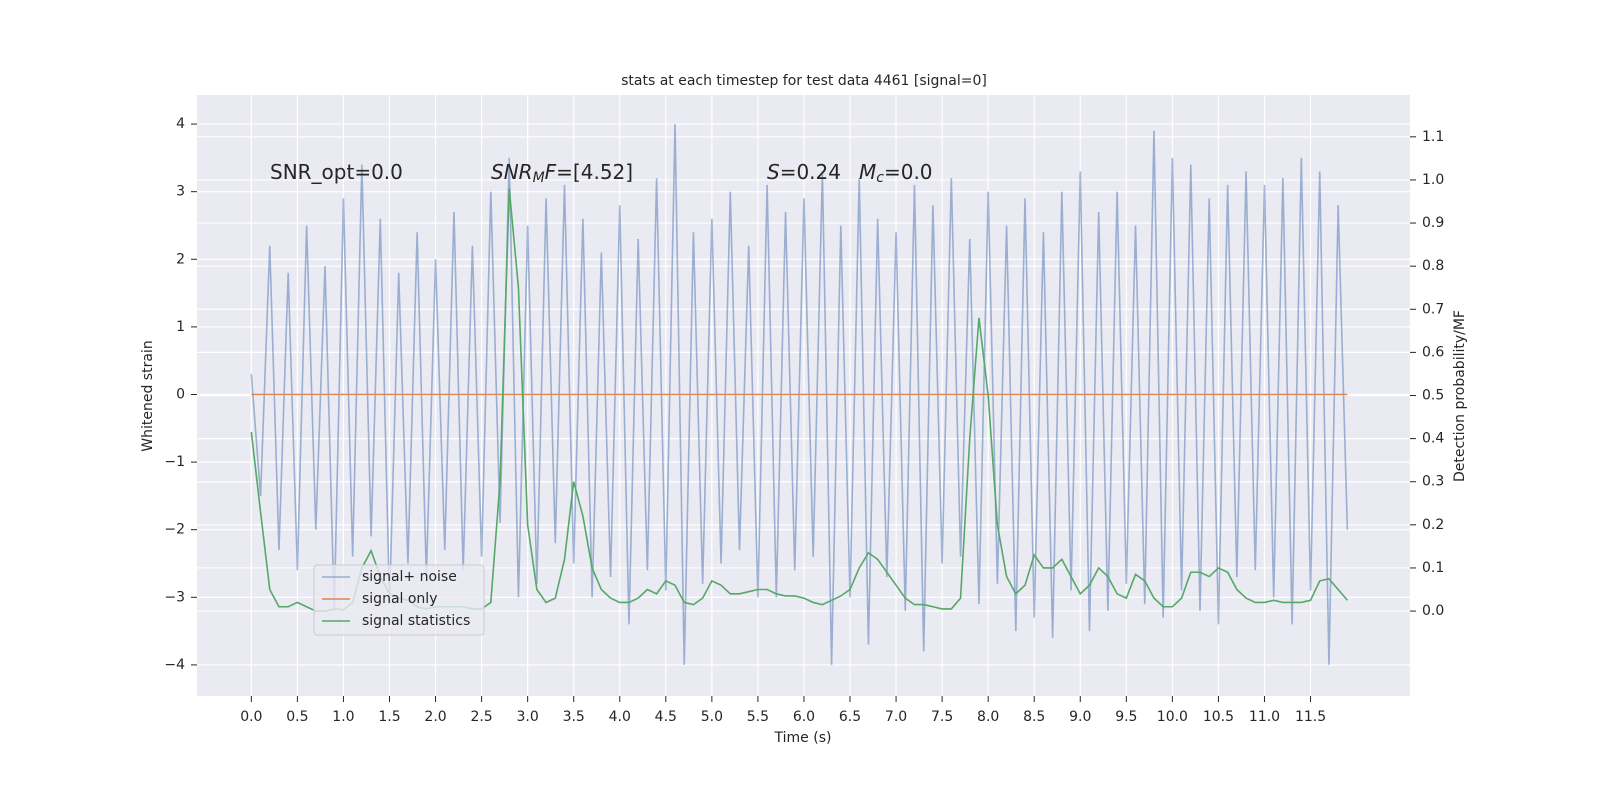  What do you see at coordinates (528, 717) in the screenshot?
I see `x-tick-label: 3.0` at bounding box center [528, 717].